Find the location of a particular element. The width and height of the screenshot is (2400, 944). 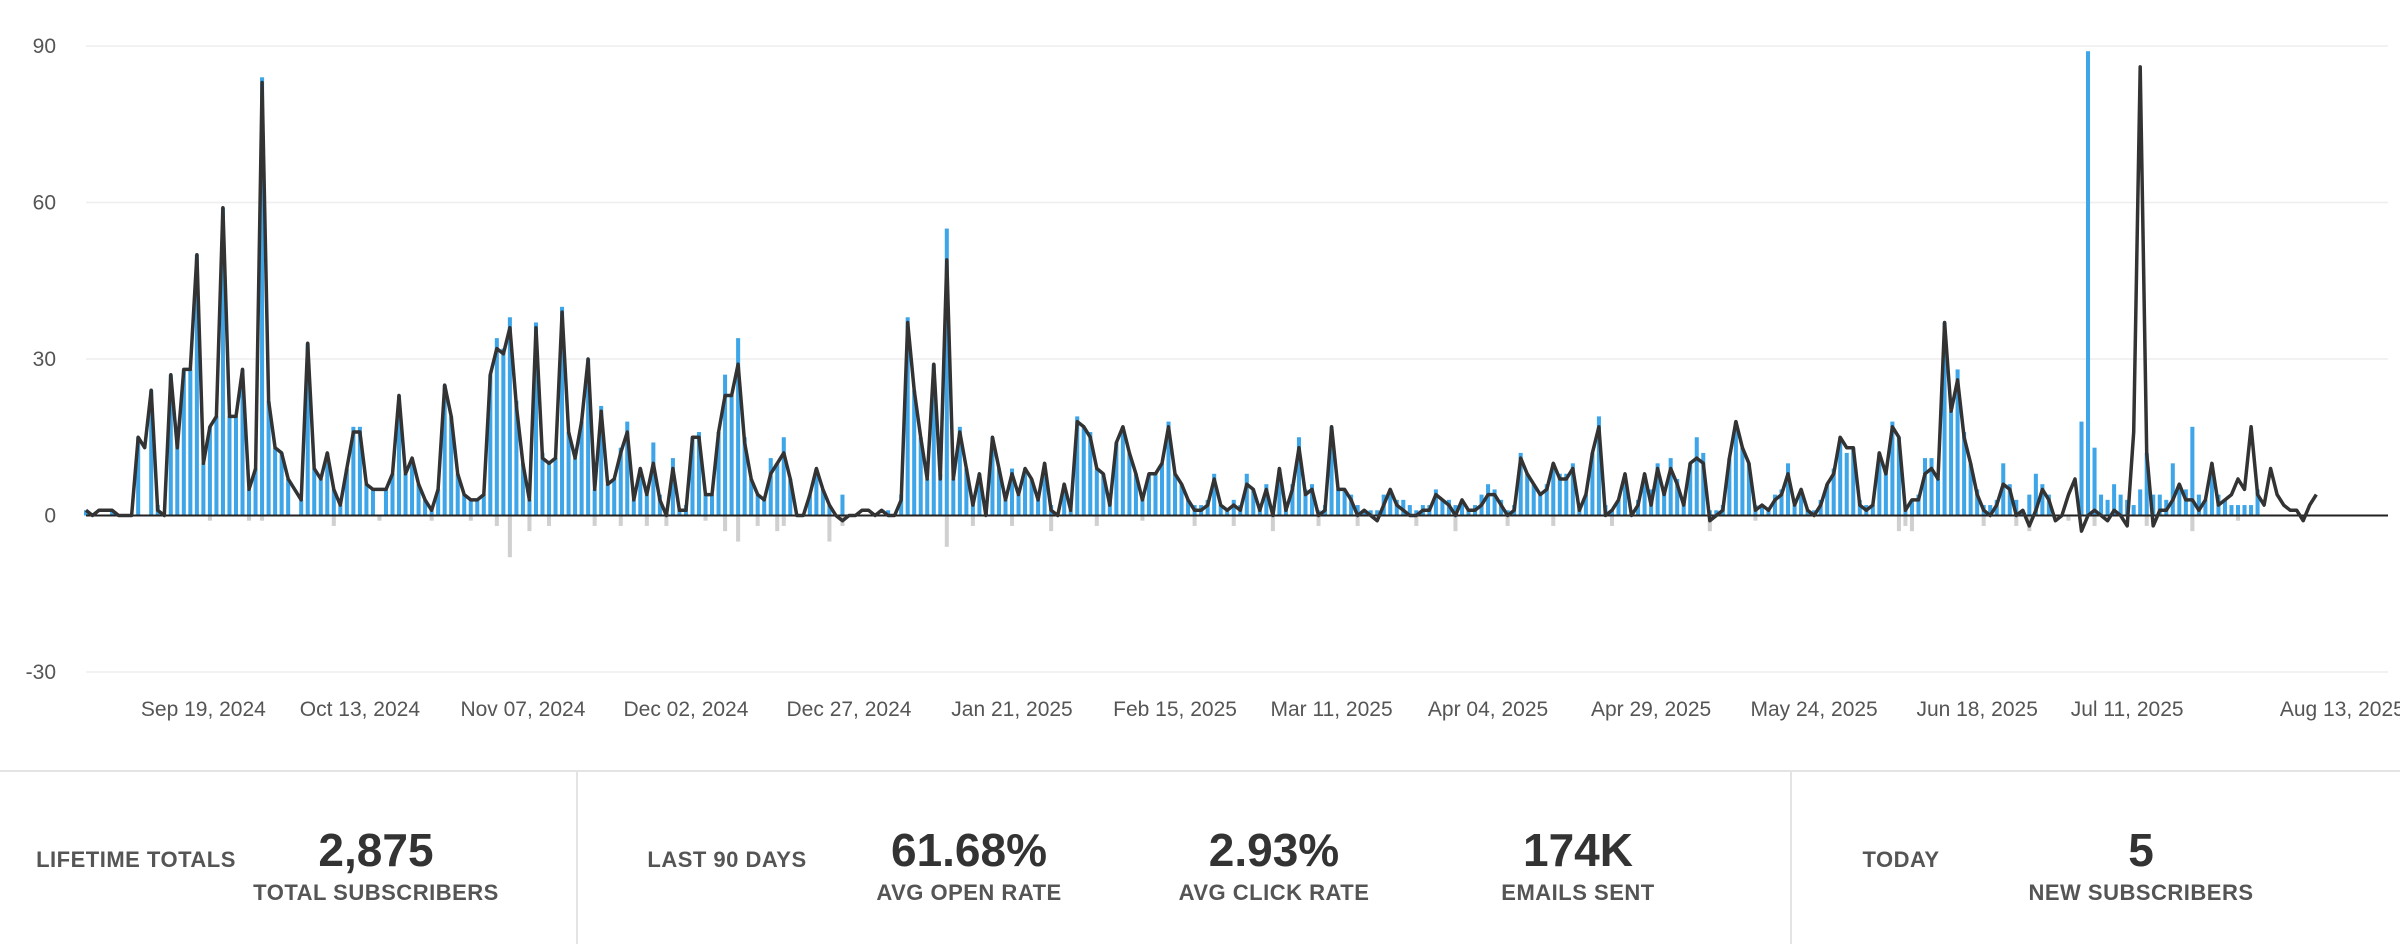

new-subscribers-value: 5 is located at coordinates (2141, 850).